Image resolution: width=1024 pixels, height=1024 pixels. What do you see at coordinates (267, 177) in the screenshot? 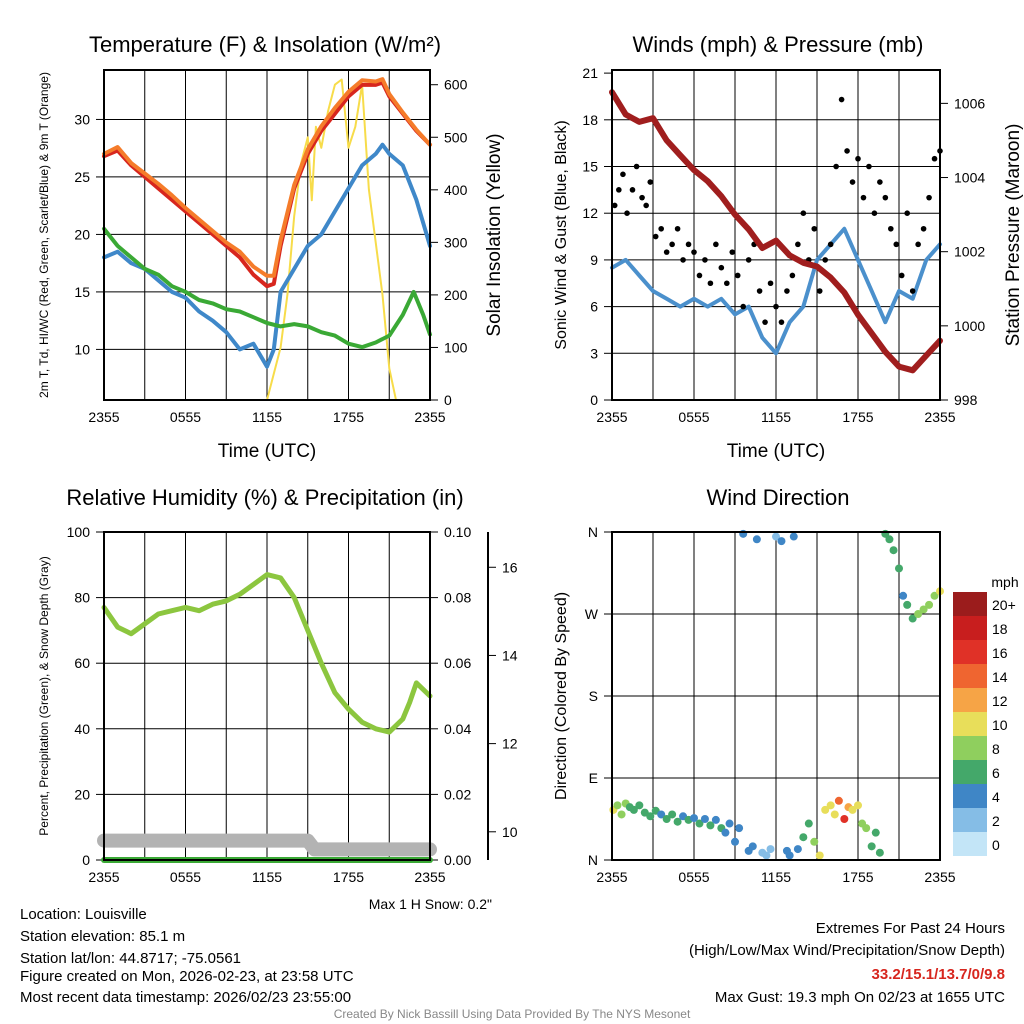
I see `series-line-9m-t` at bounding box center [267, 177].